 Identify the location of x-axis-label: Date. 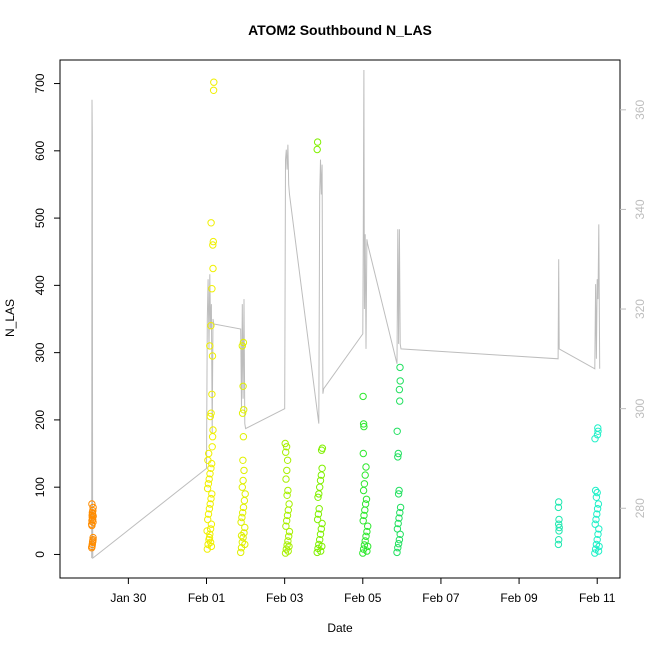
(340, 628).